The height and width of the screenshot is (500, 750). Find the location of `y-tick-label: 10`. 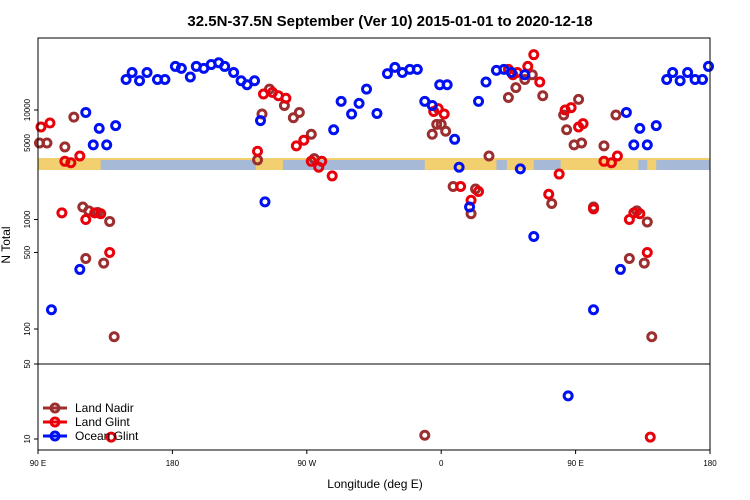

y-tick-label: 10 is located at coordinates (27, 438).